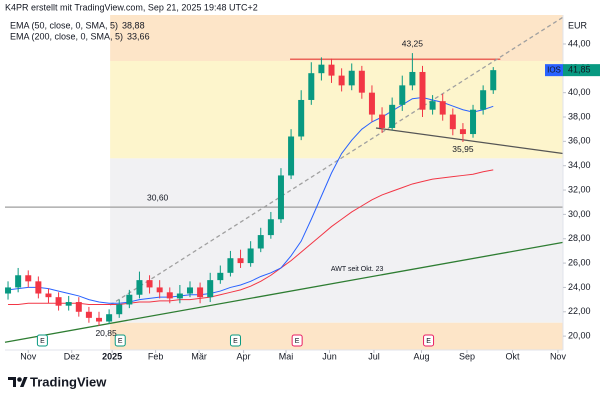 The image size is (600, 401). Describe the element at coordinates (106, 333) in the screenshot. I see `price-annotation: 20,85` at that location.